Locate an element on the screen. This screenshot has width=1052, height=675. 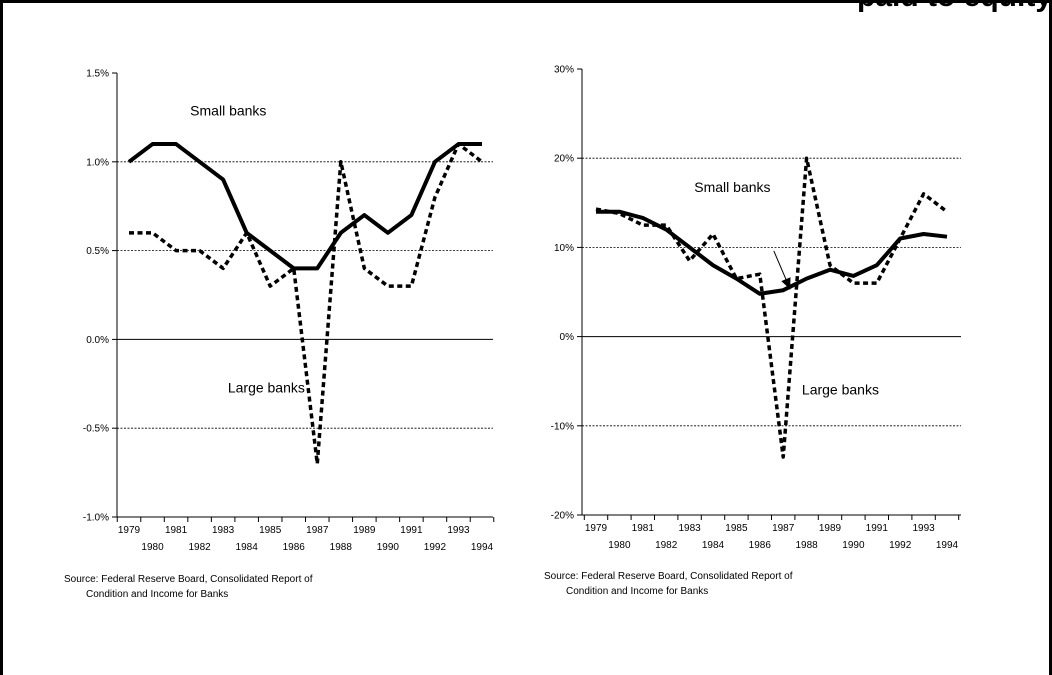
y-tick-label: 30% is located at coordinates (564, 70).